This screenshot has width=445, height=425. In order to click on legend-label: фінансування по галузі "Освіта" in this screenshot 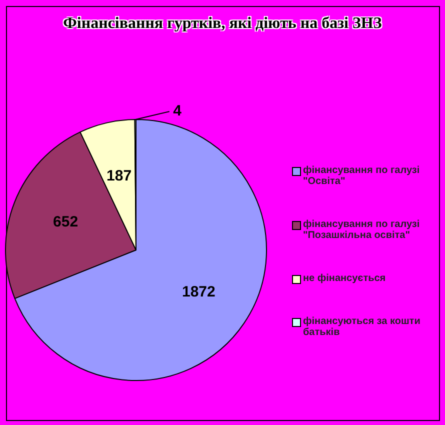, I will do `click(362, 176)`.